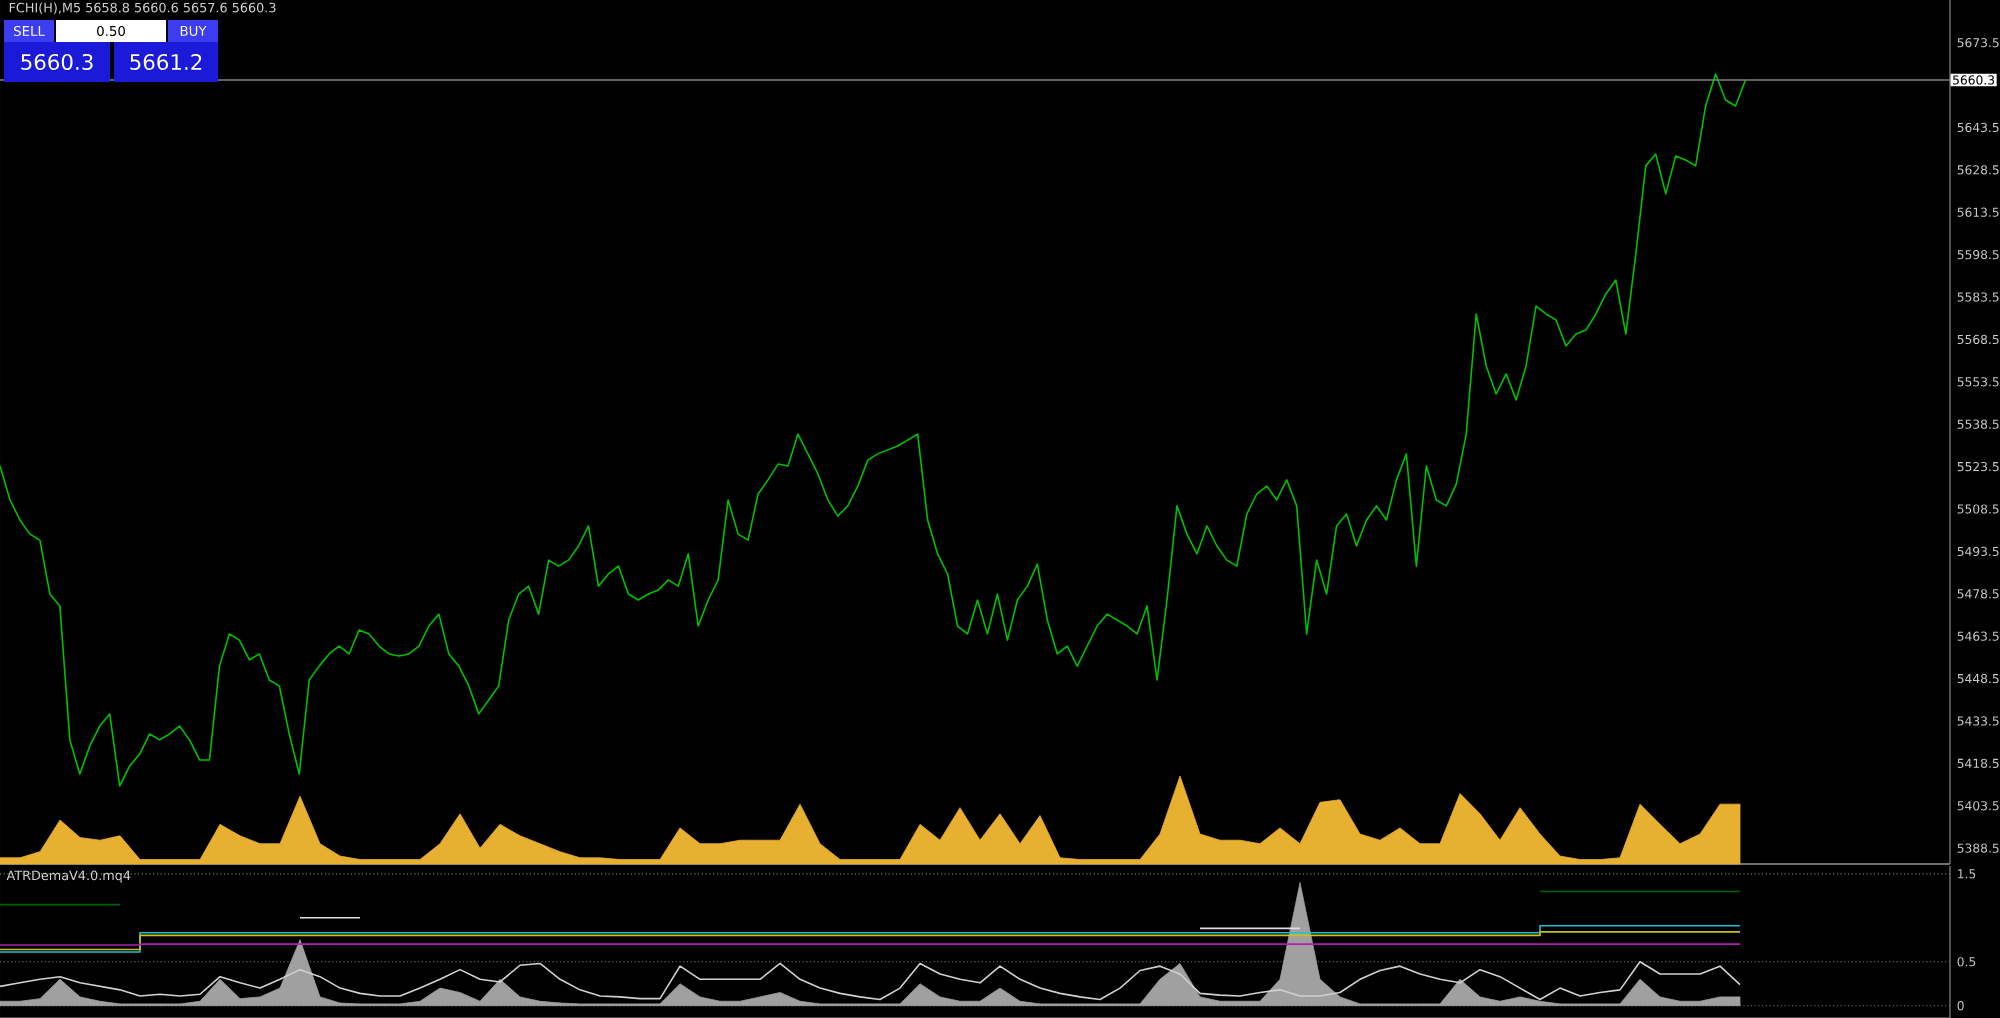 This screenshot has width=2000, height=1018. I want to click on annotation: 5661.2, so click(166, 62).